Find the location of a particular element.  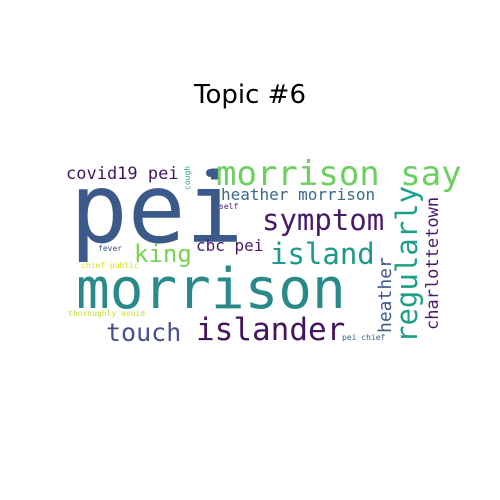

word-heather-morrison: heather morrison is located at coordinates (298, 194).